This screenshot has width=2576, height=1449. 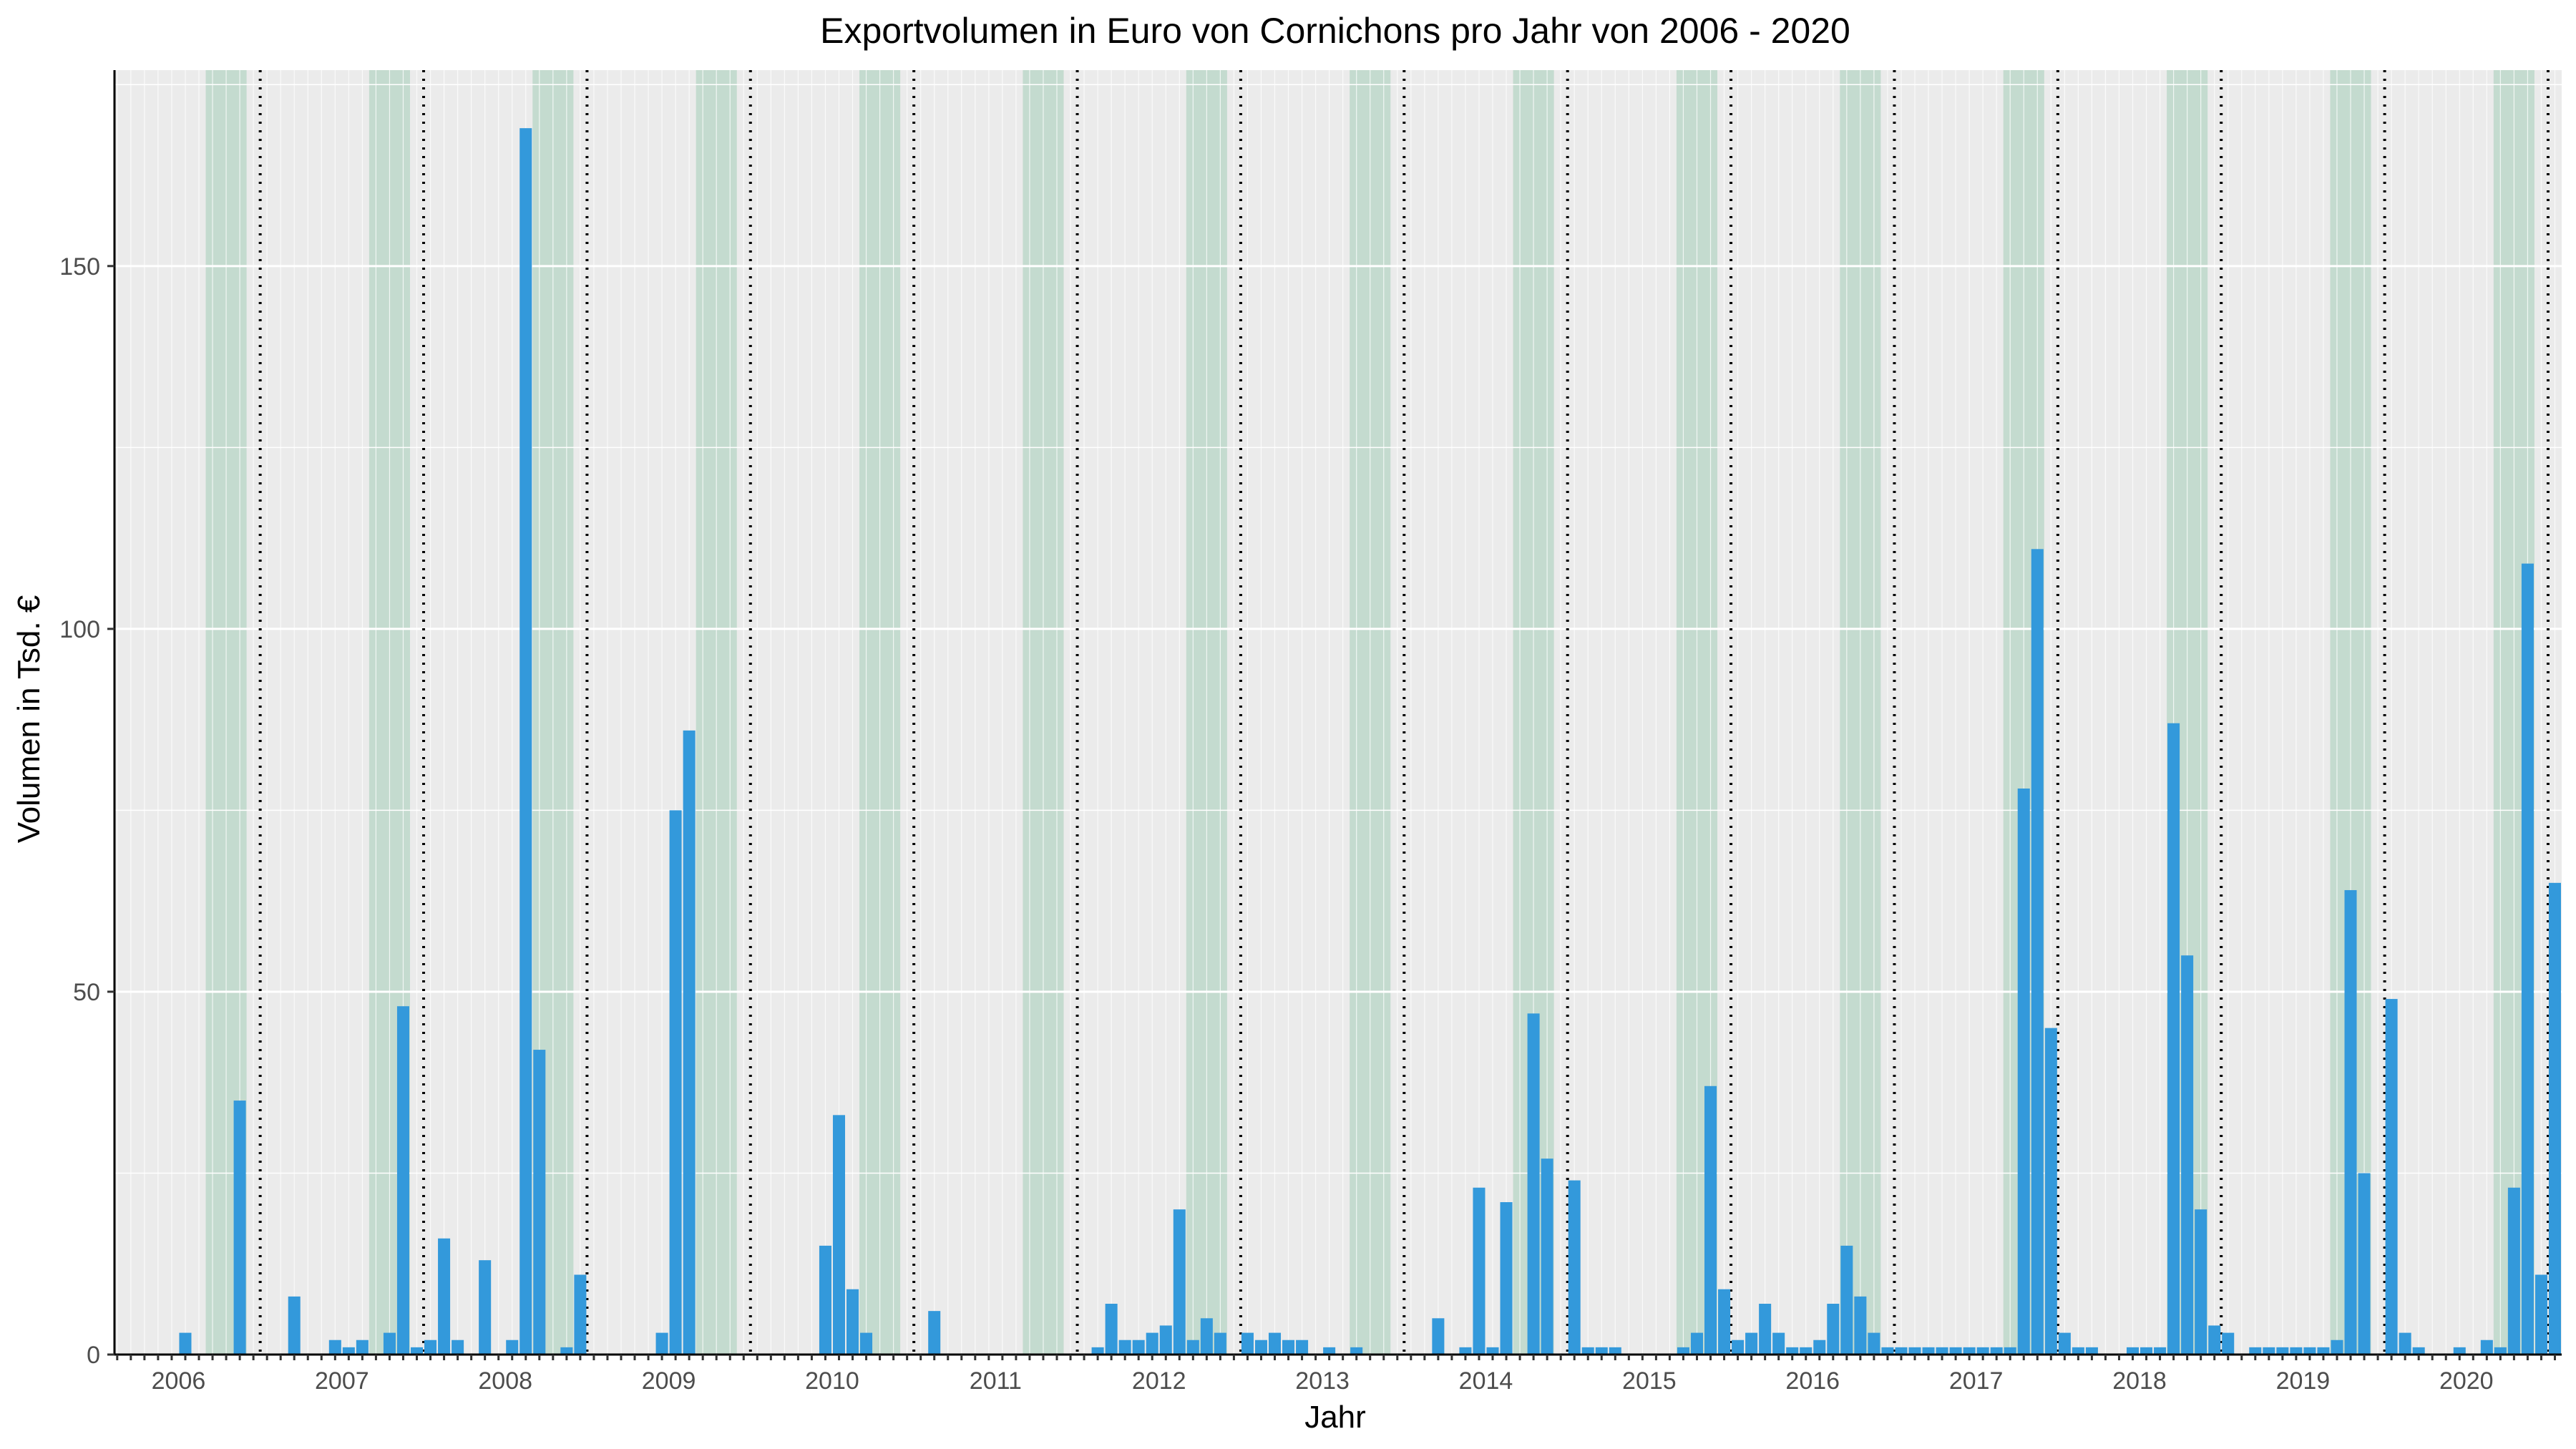 What do you see at coordinates (2303, 1381) in the screenshot?
I see `x-tick-label: 2019` at bounding box center [2303, 1381].